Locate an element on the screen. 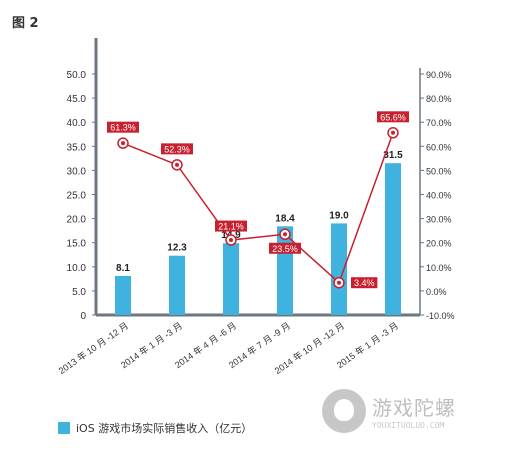  y-right-tick-label: 60.0% is located at coordinates (439, 147).